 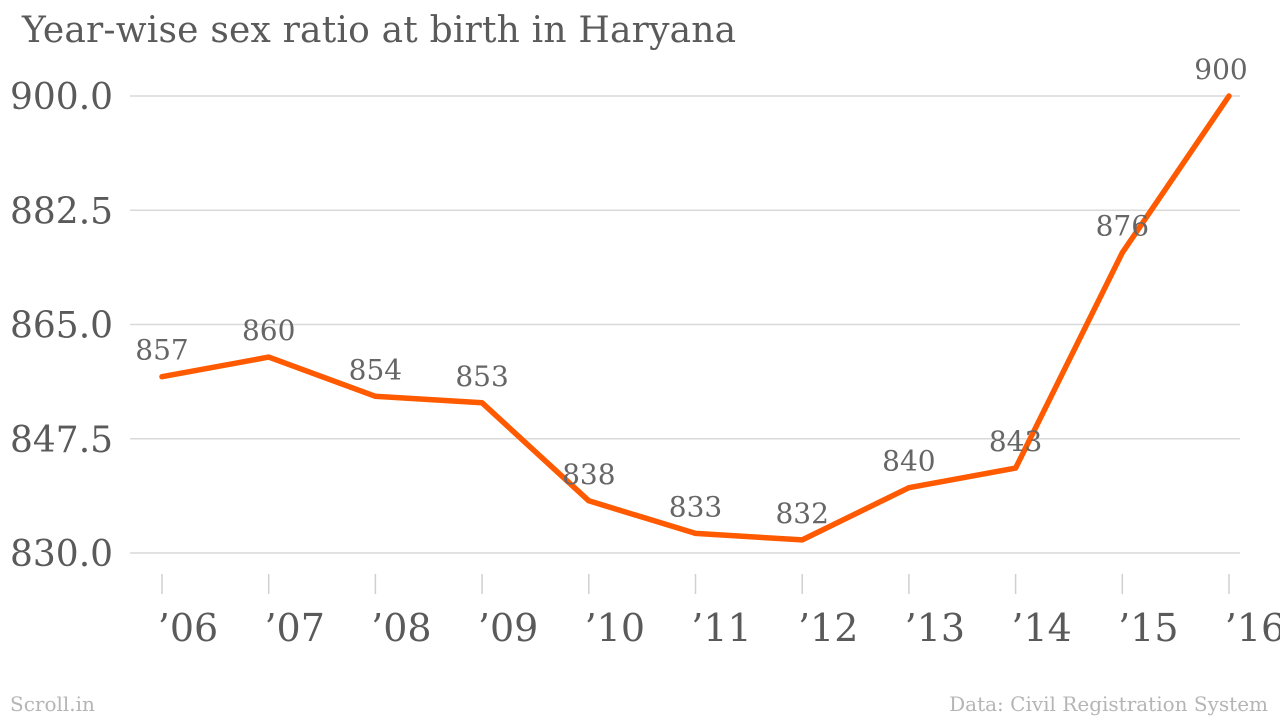 What do you see at coordinates (695, 506) in the screenshot?
I see `data-label: 833` at bounding box center [695, 506].